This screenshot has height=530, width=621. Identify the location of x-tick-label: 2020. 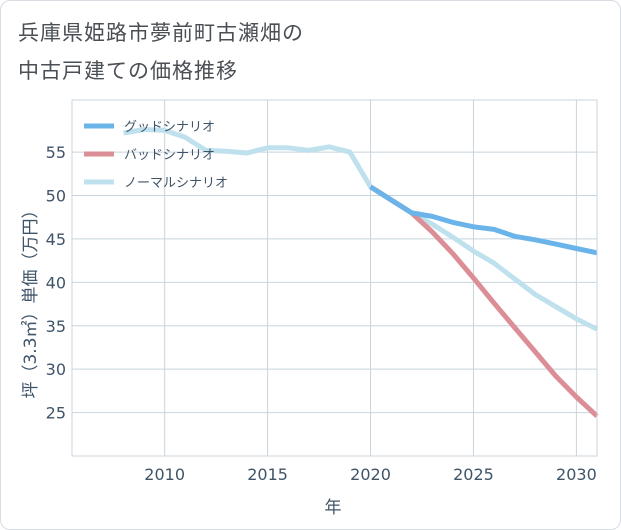
(370, 474).